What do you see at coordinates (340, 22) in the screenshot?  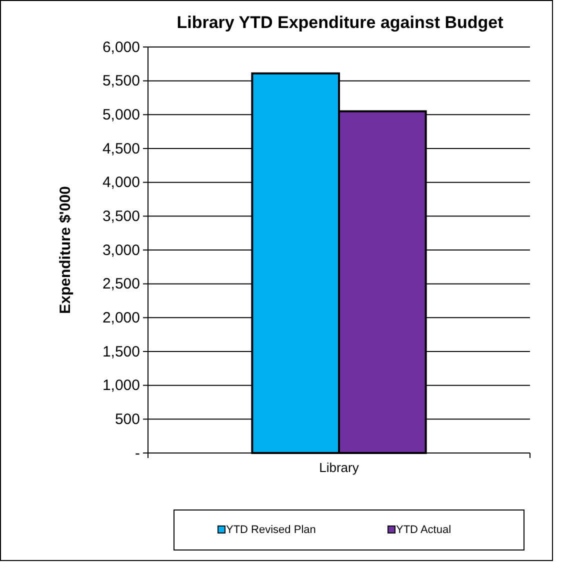 I see `chart-title: Library YTD Expenditure against Budget` at bounding box center [340, 22].